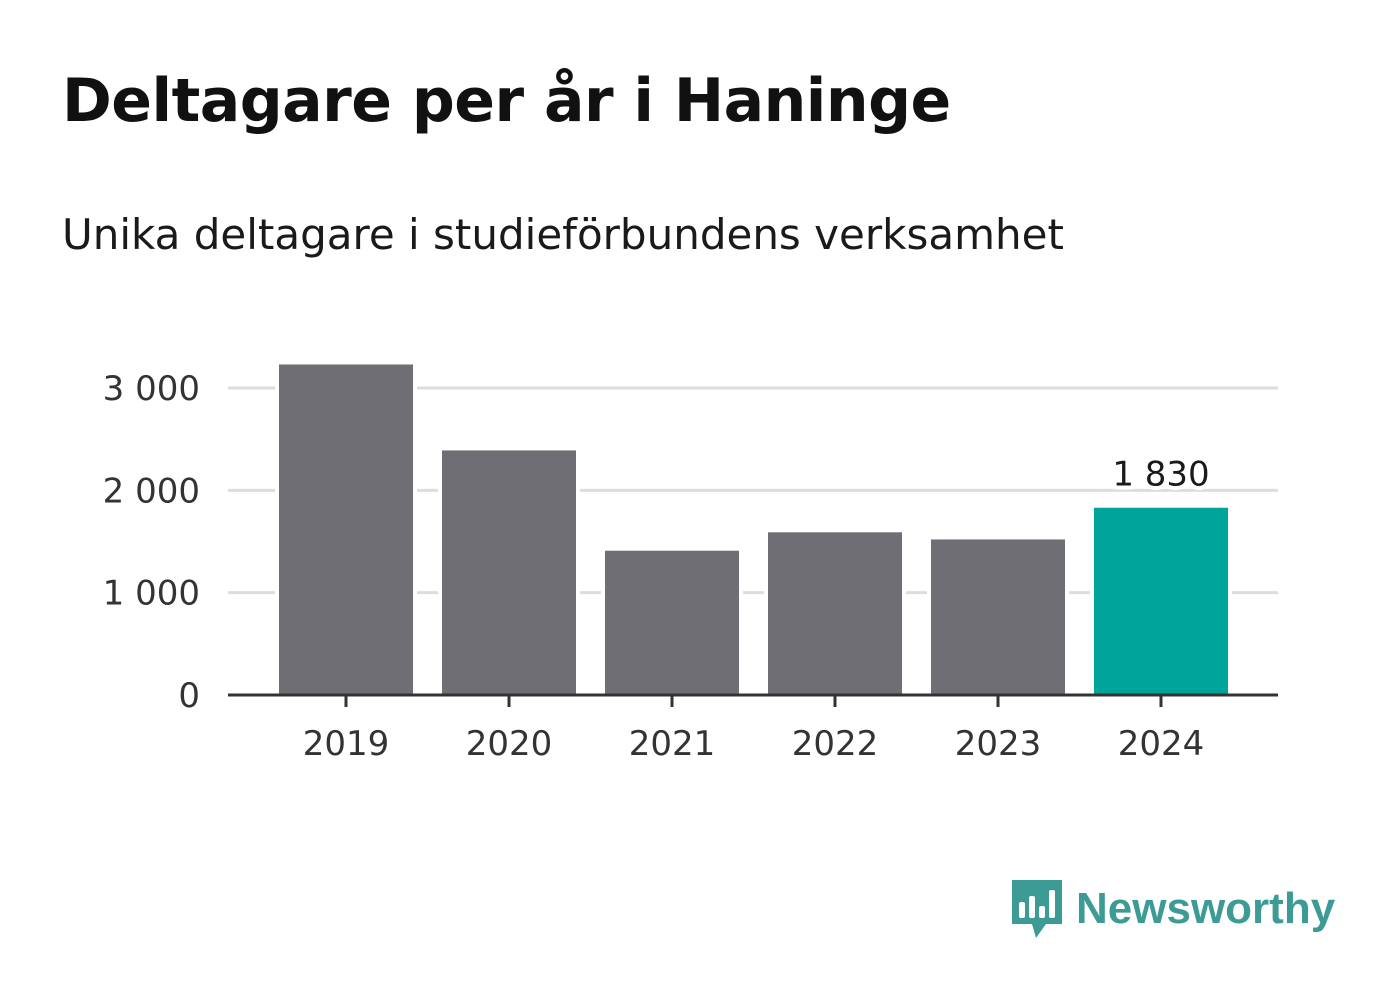 Image resolution: width=1382 pixels, height=999 pixels. What do you see at coordinates (506, 101) in the screenshot?
I see `chart-title: Deltagare per år i Haninge` at bounding box center [506, 101].